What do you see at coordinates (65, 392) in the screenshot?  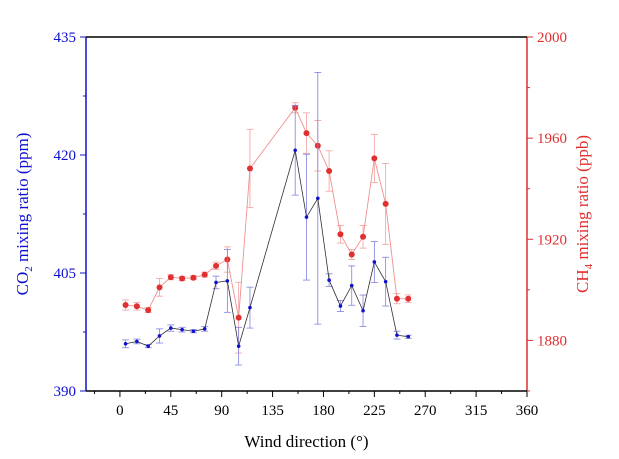 I see `left-tick-label: 390` at bounding box center [65, 392].